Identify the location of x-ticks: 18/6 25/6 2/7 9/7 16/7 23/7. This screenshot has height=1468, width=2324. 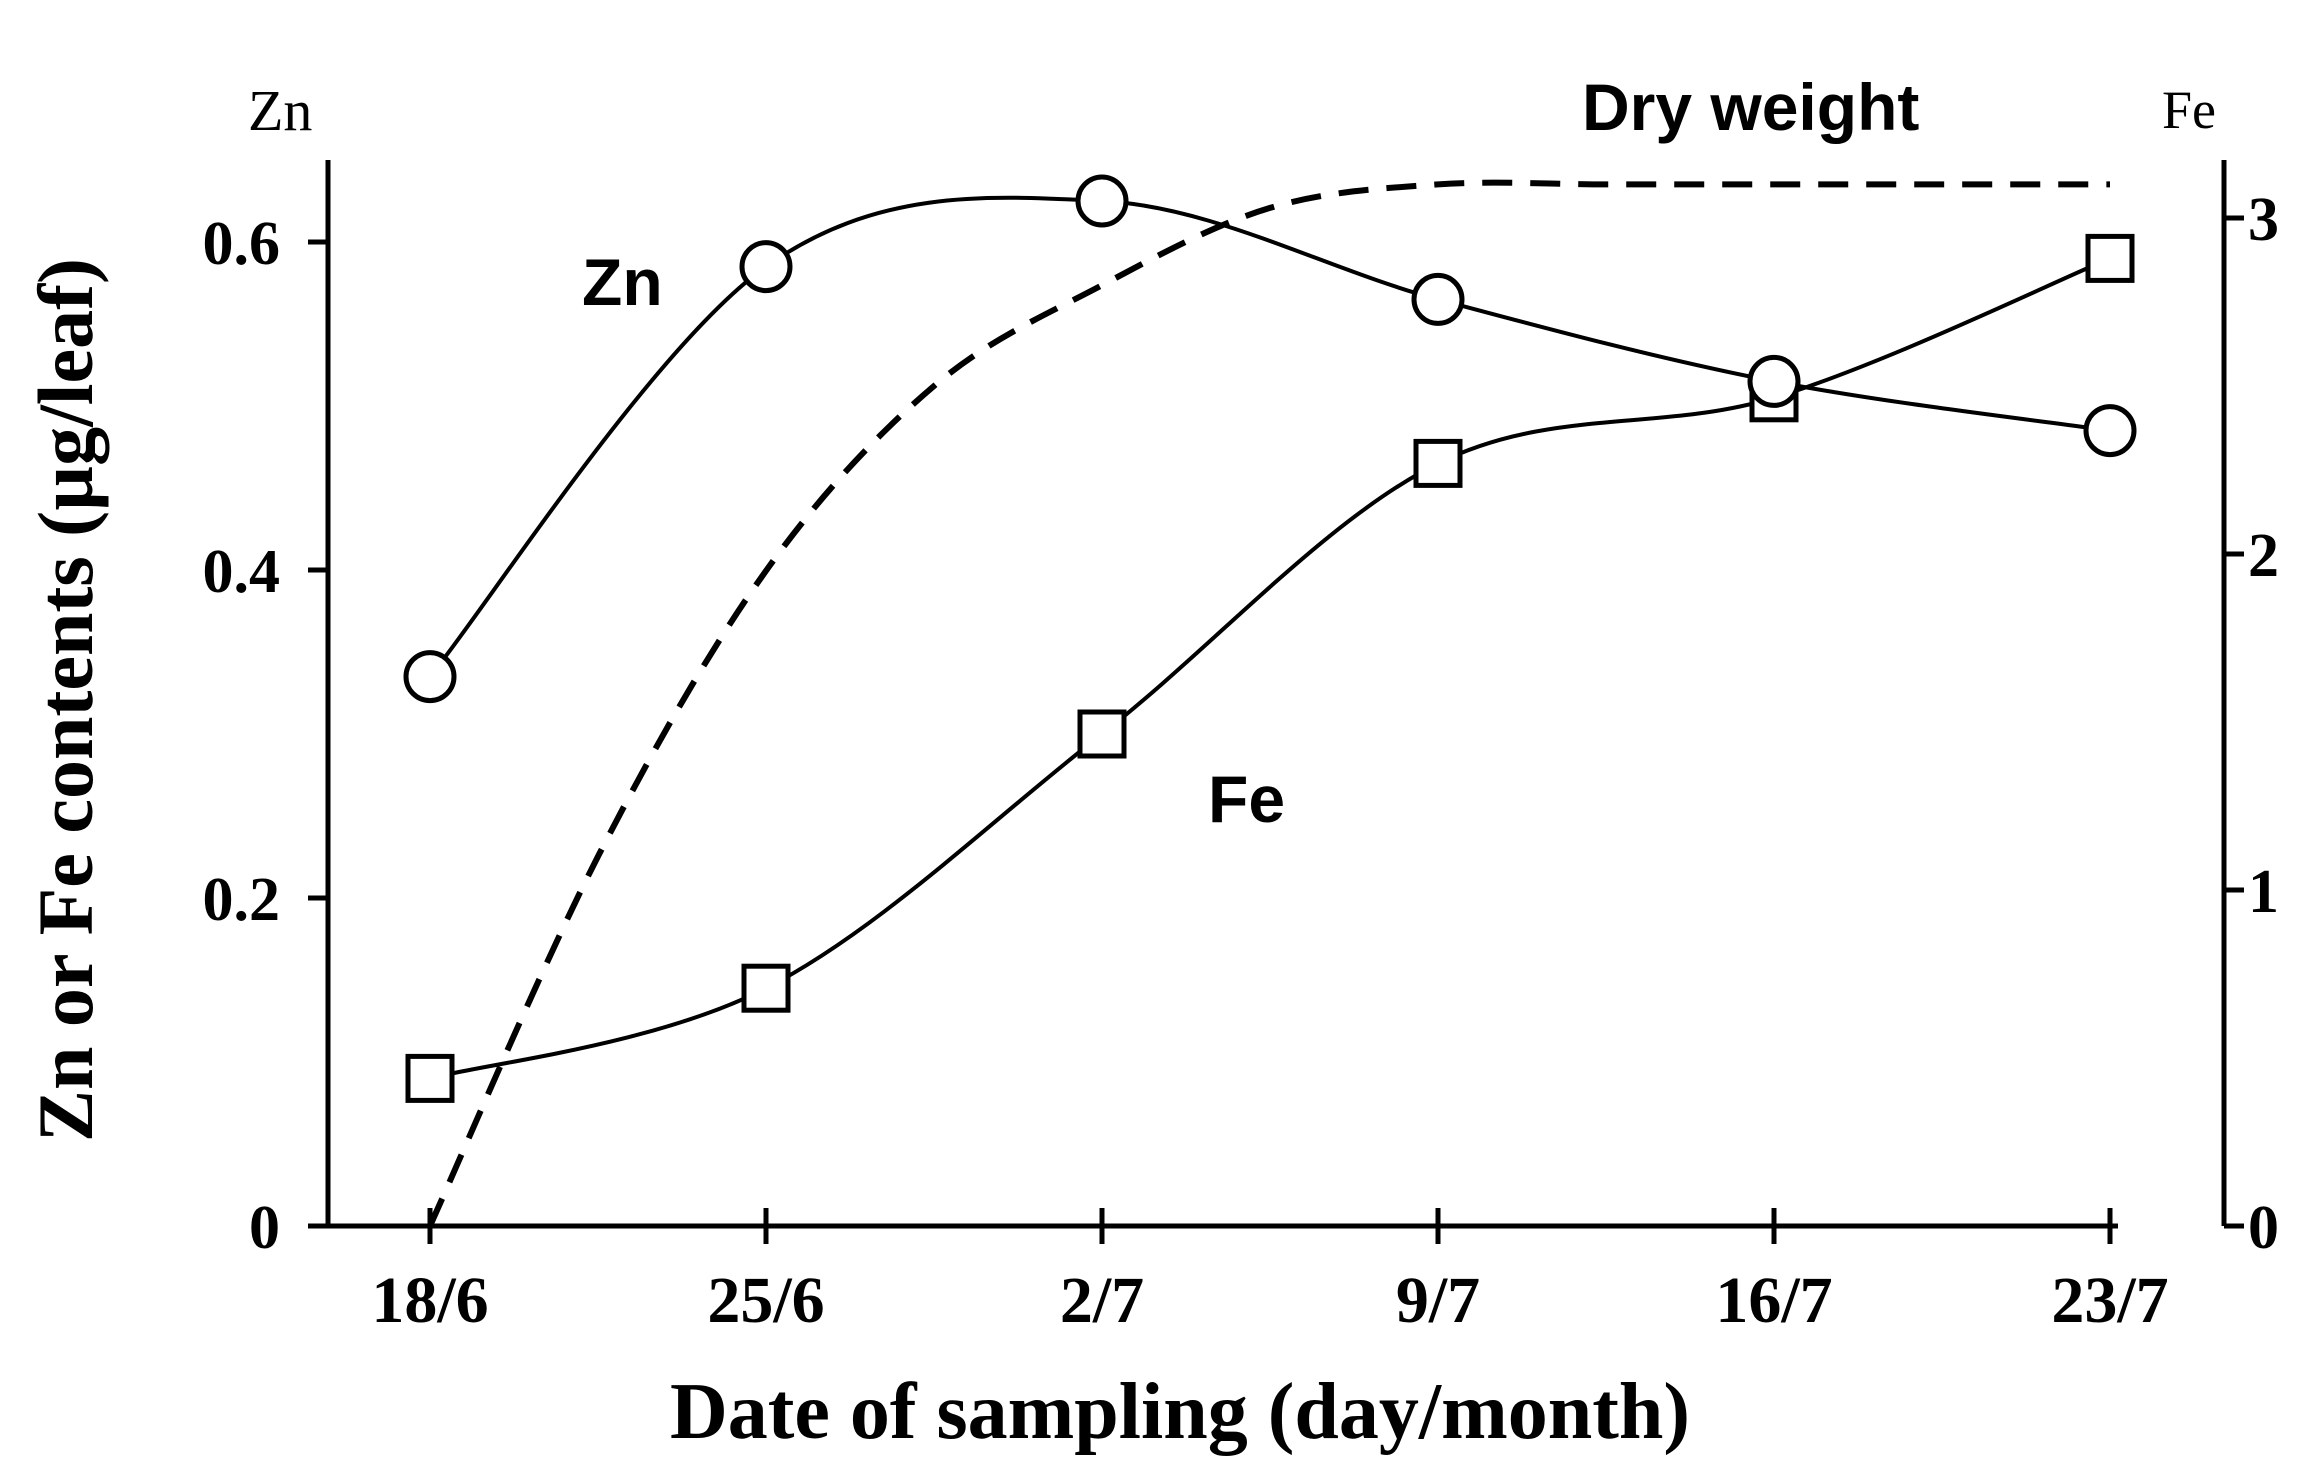
(1270, 1272).